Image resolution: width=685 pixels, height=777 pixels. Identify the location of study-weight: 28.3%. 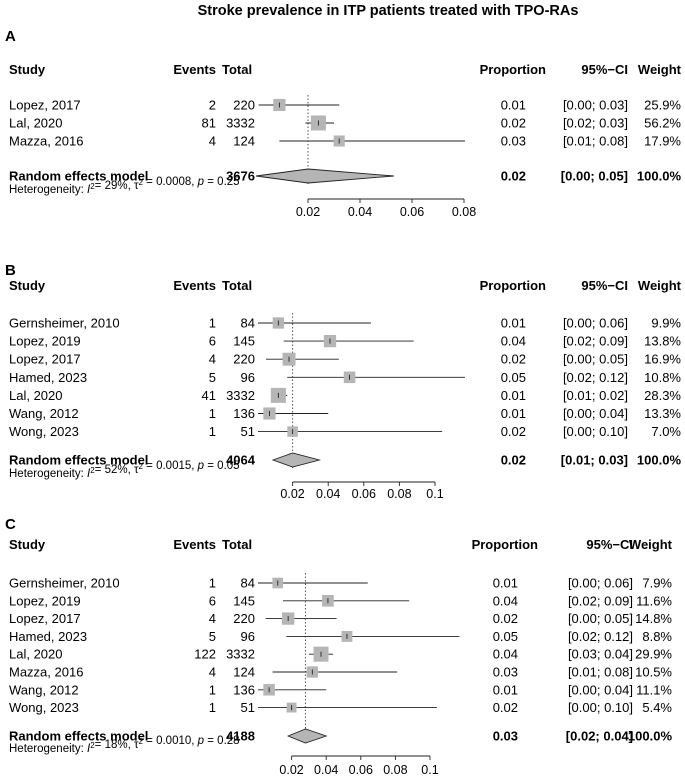
(662, 395).